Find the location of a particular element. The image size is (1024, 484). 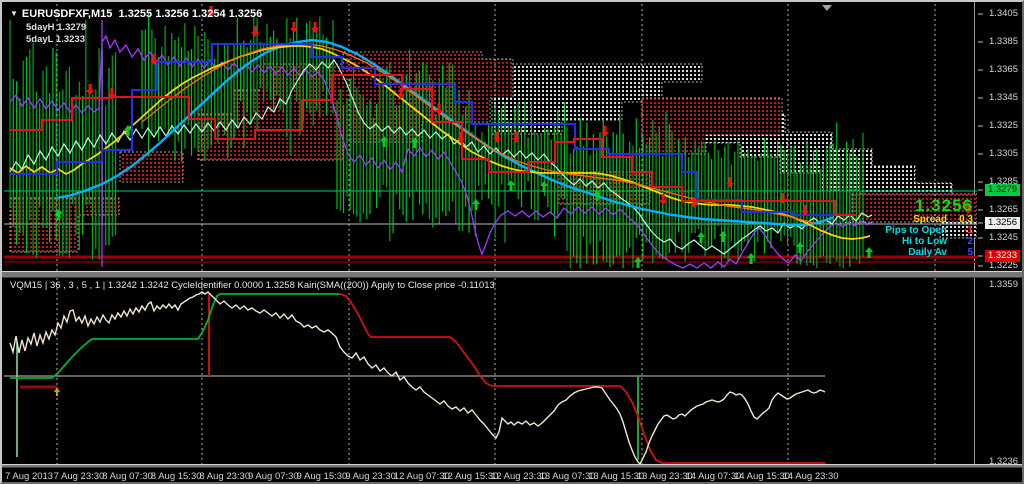

price-axis-label: 1.3305 is located at coordinates (1003, 153).